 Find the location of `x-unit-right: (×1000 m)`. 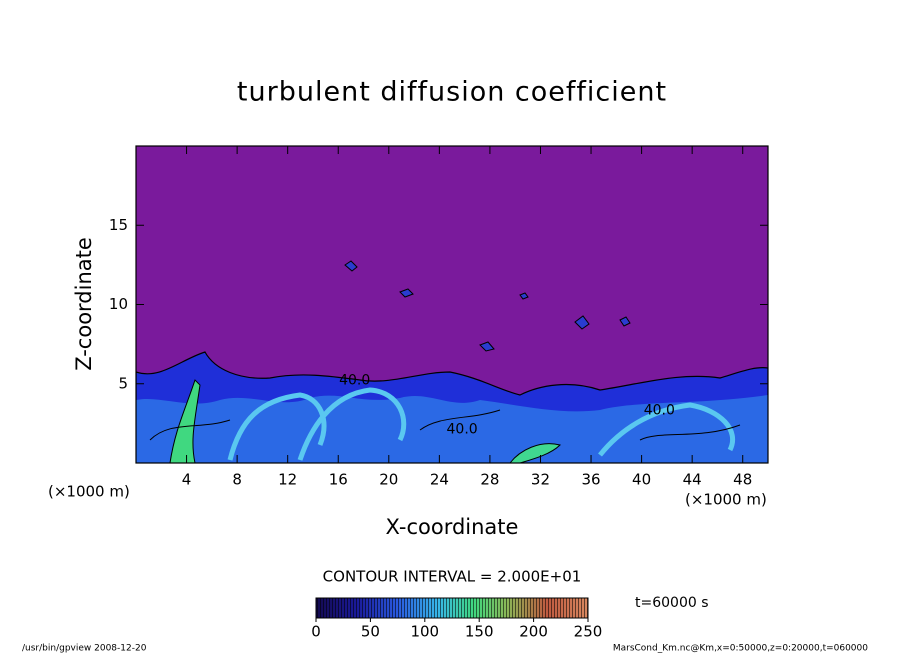

x-unit-right: (×1000 m) is located at coordinates (726, 500).